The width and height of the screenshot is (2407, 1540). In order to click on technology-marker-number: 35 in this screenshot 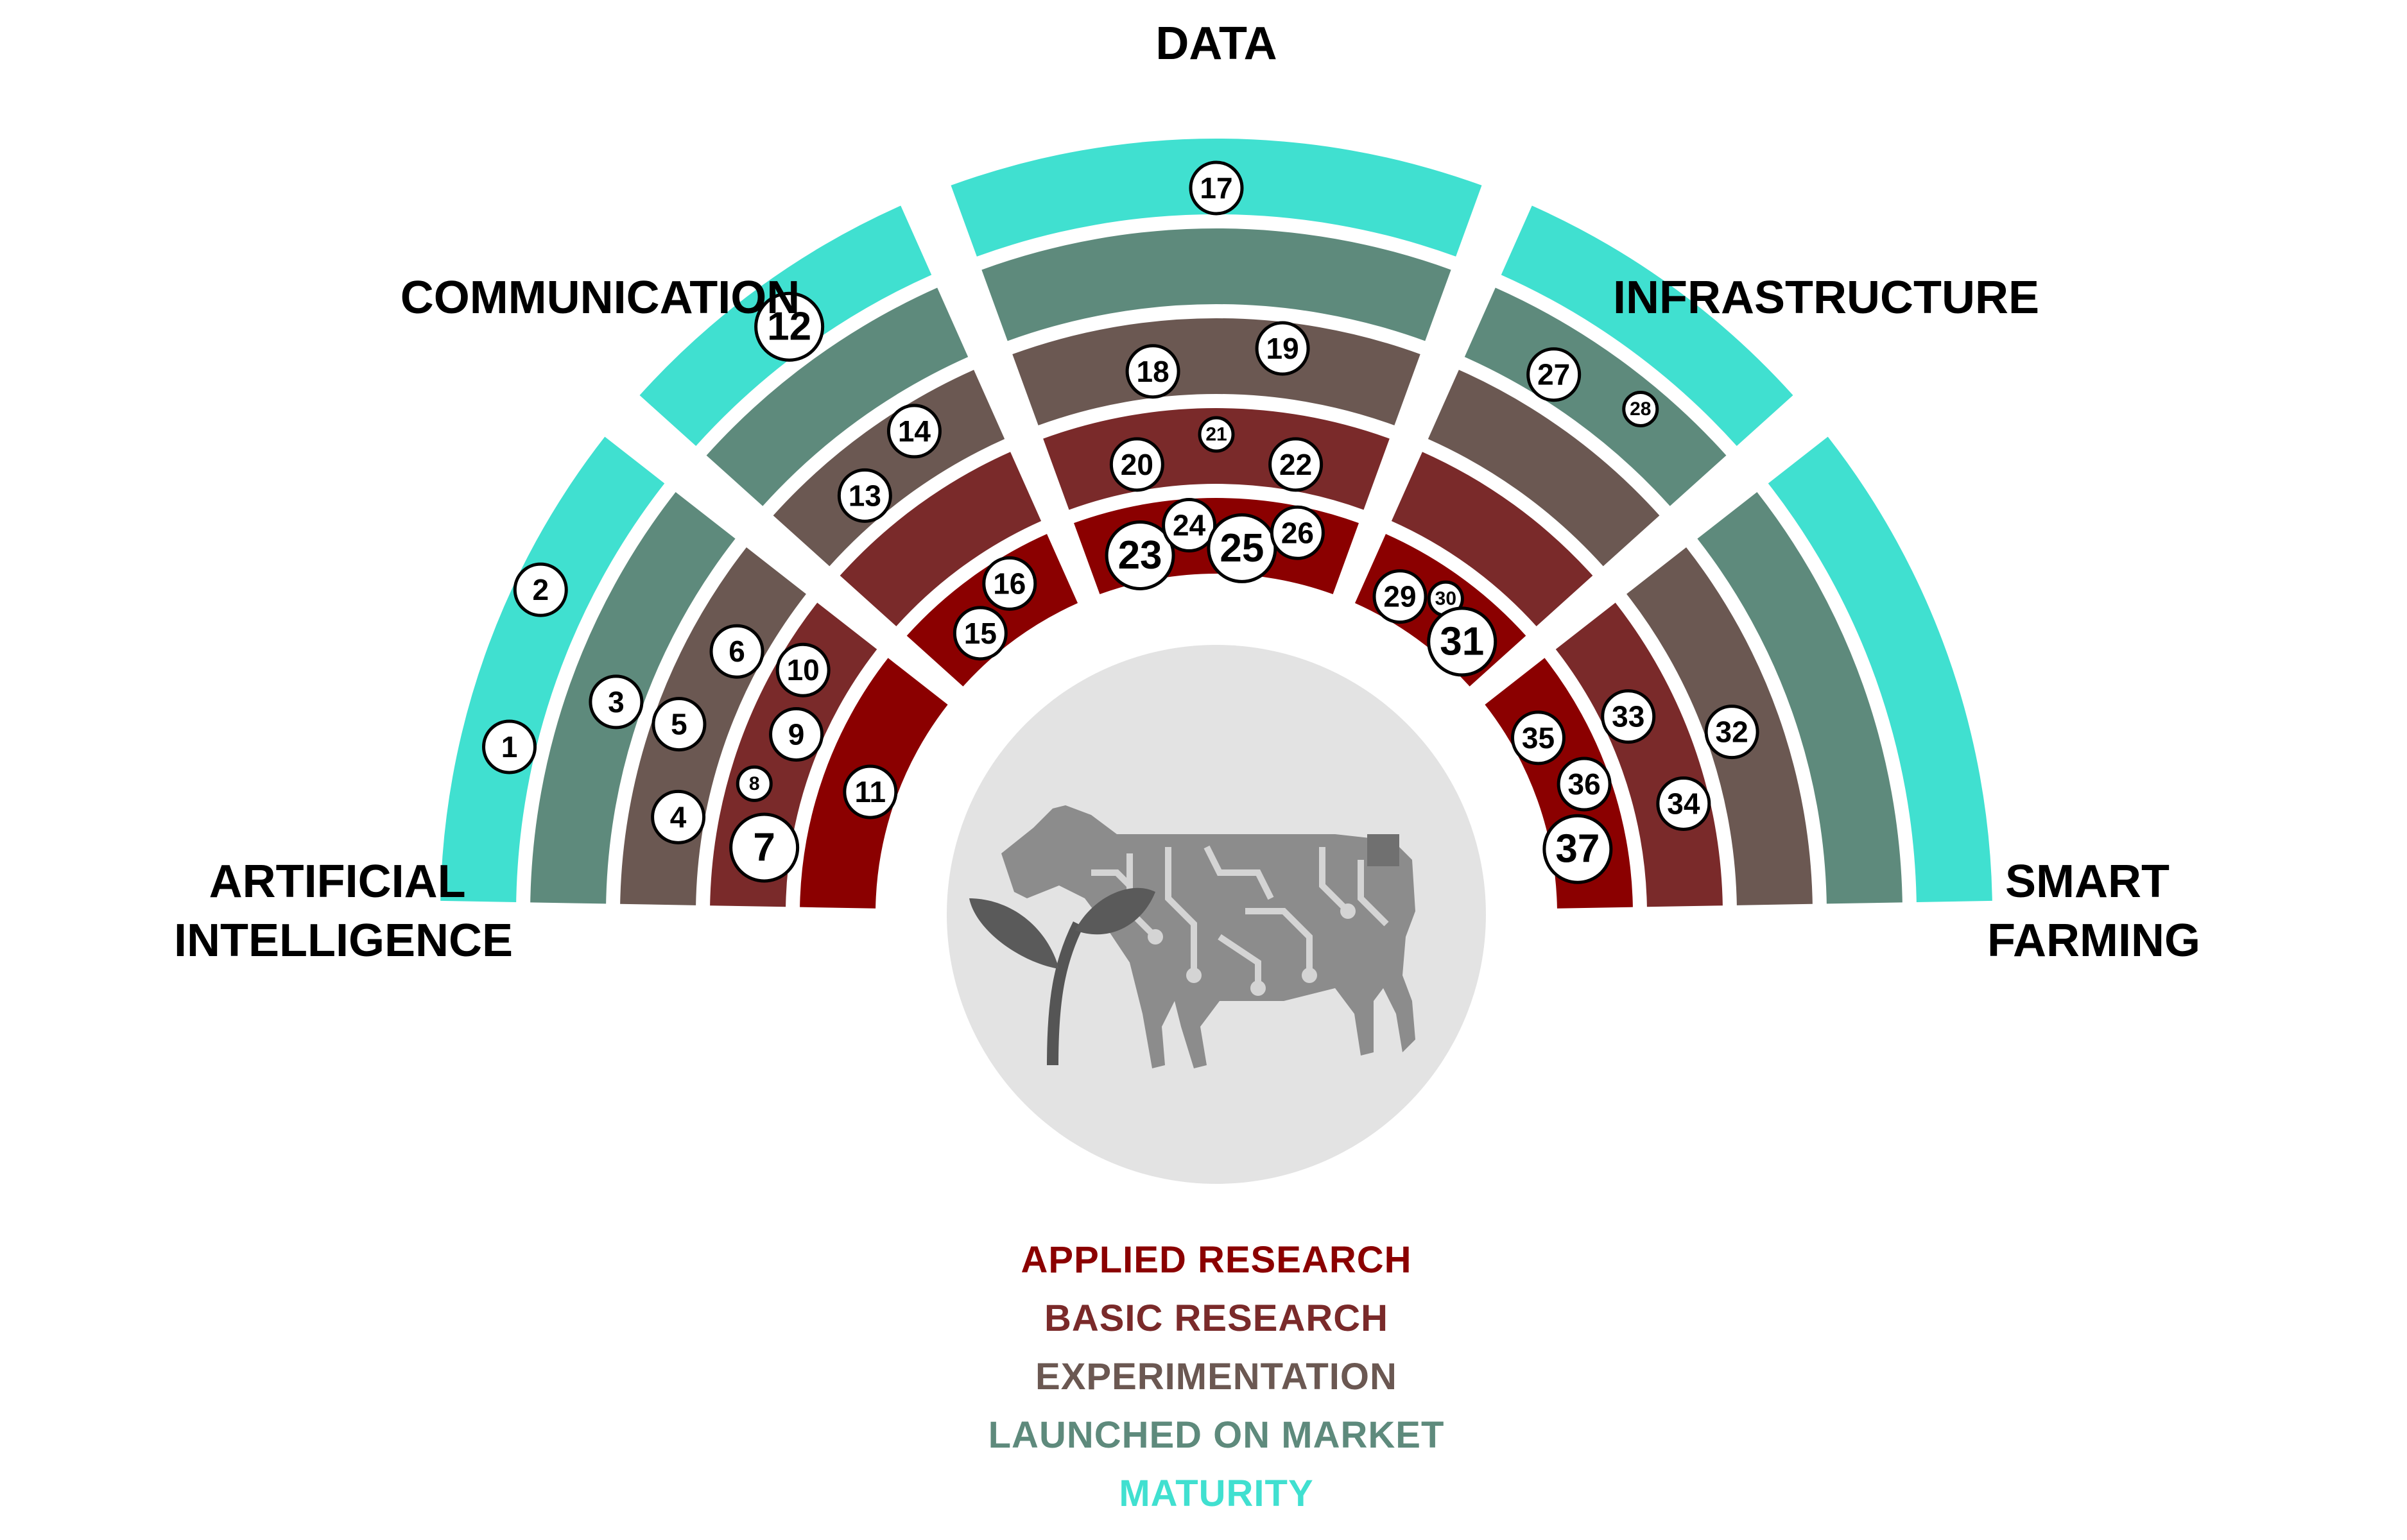, I will do `click(1539, 738)`.